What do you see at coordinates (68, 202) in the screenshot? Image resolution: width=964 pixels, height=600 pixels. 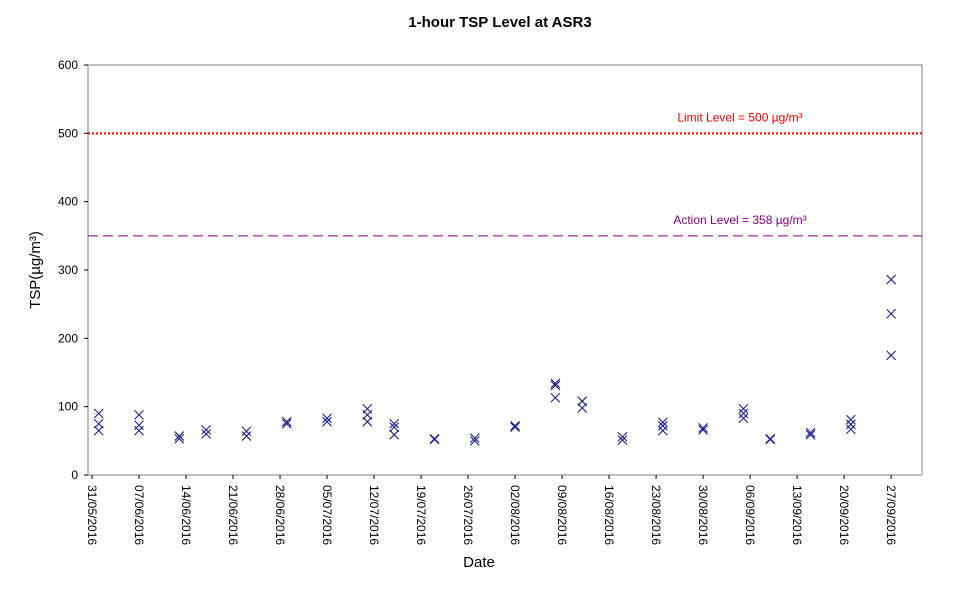 I see `y-tick-label: 400` at bounding box center [68, 202].